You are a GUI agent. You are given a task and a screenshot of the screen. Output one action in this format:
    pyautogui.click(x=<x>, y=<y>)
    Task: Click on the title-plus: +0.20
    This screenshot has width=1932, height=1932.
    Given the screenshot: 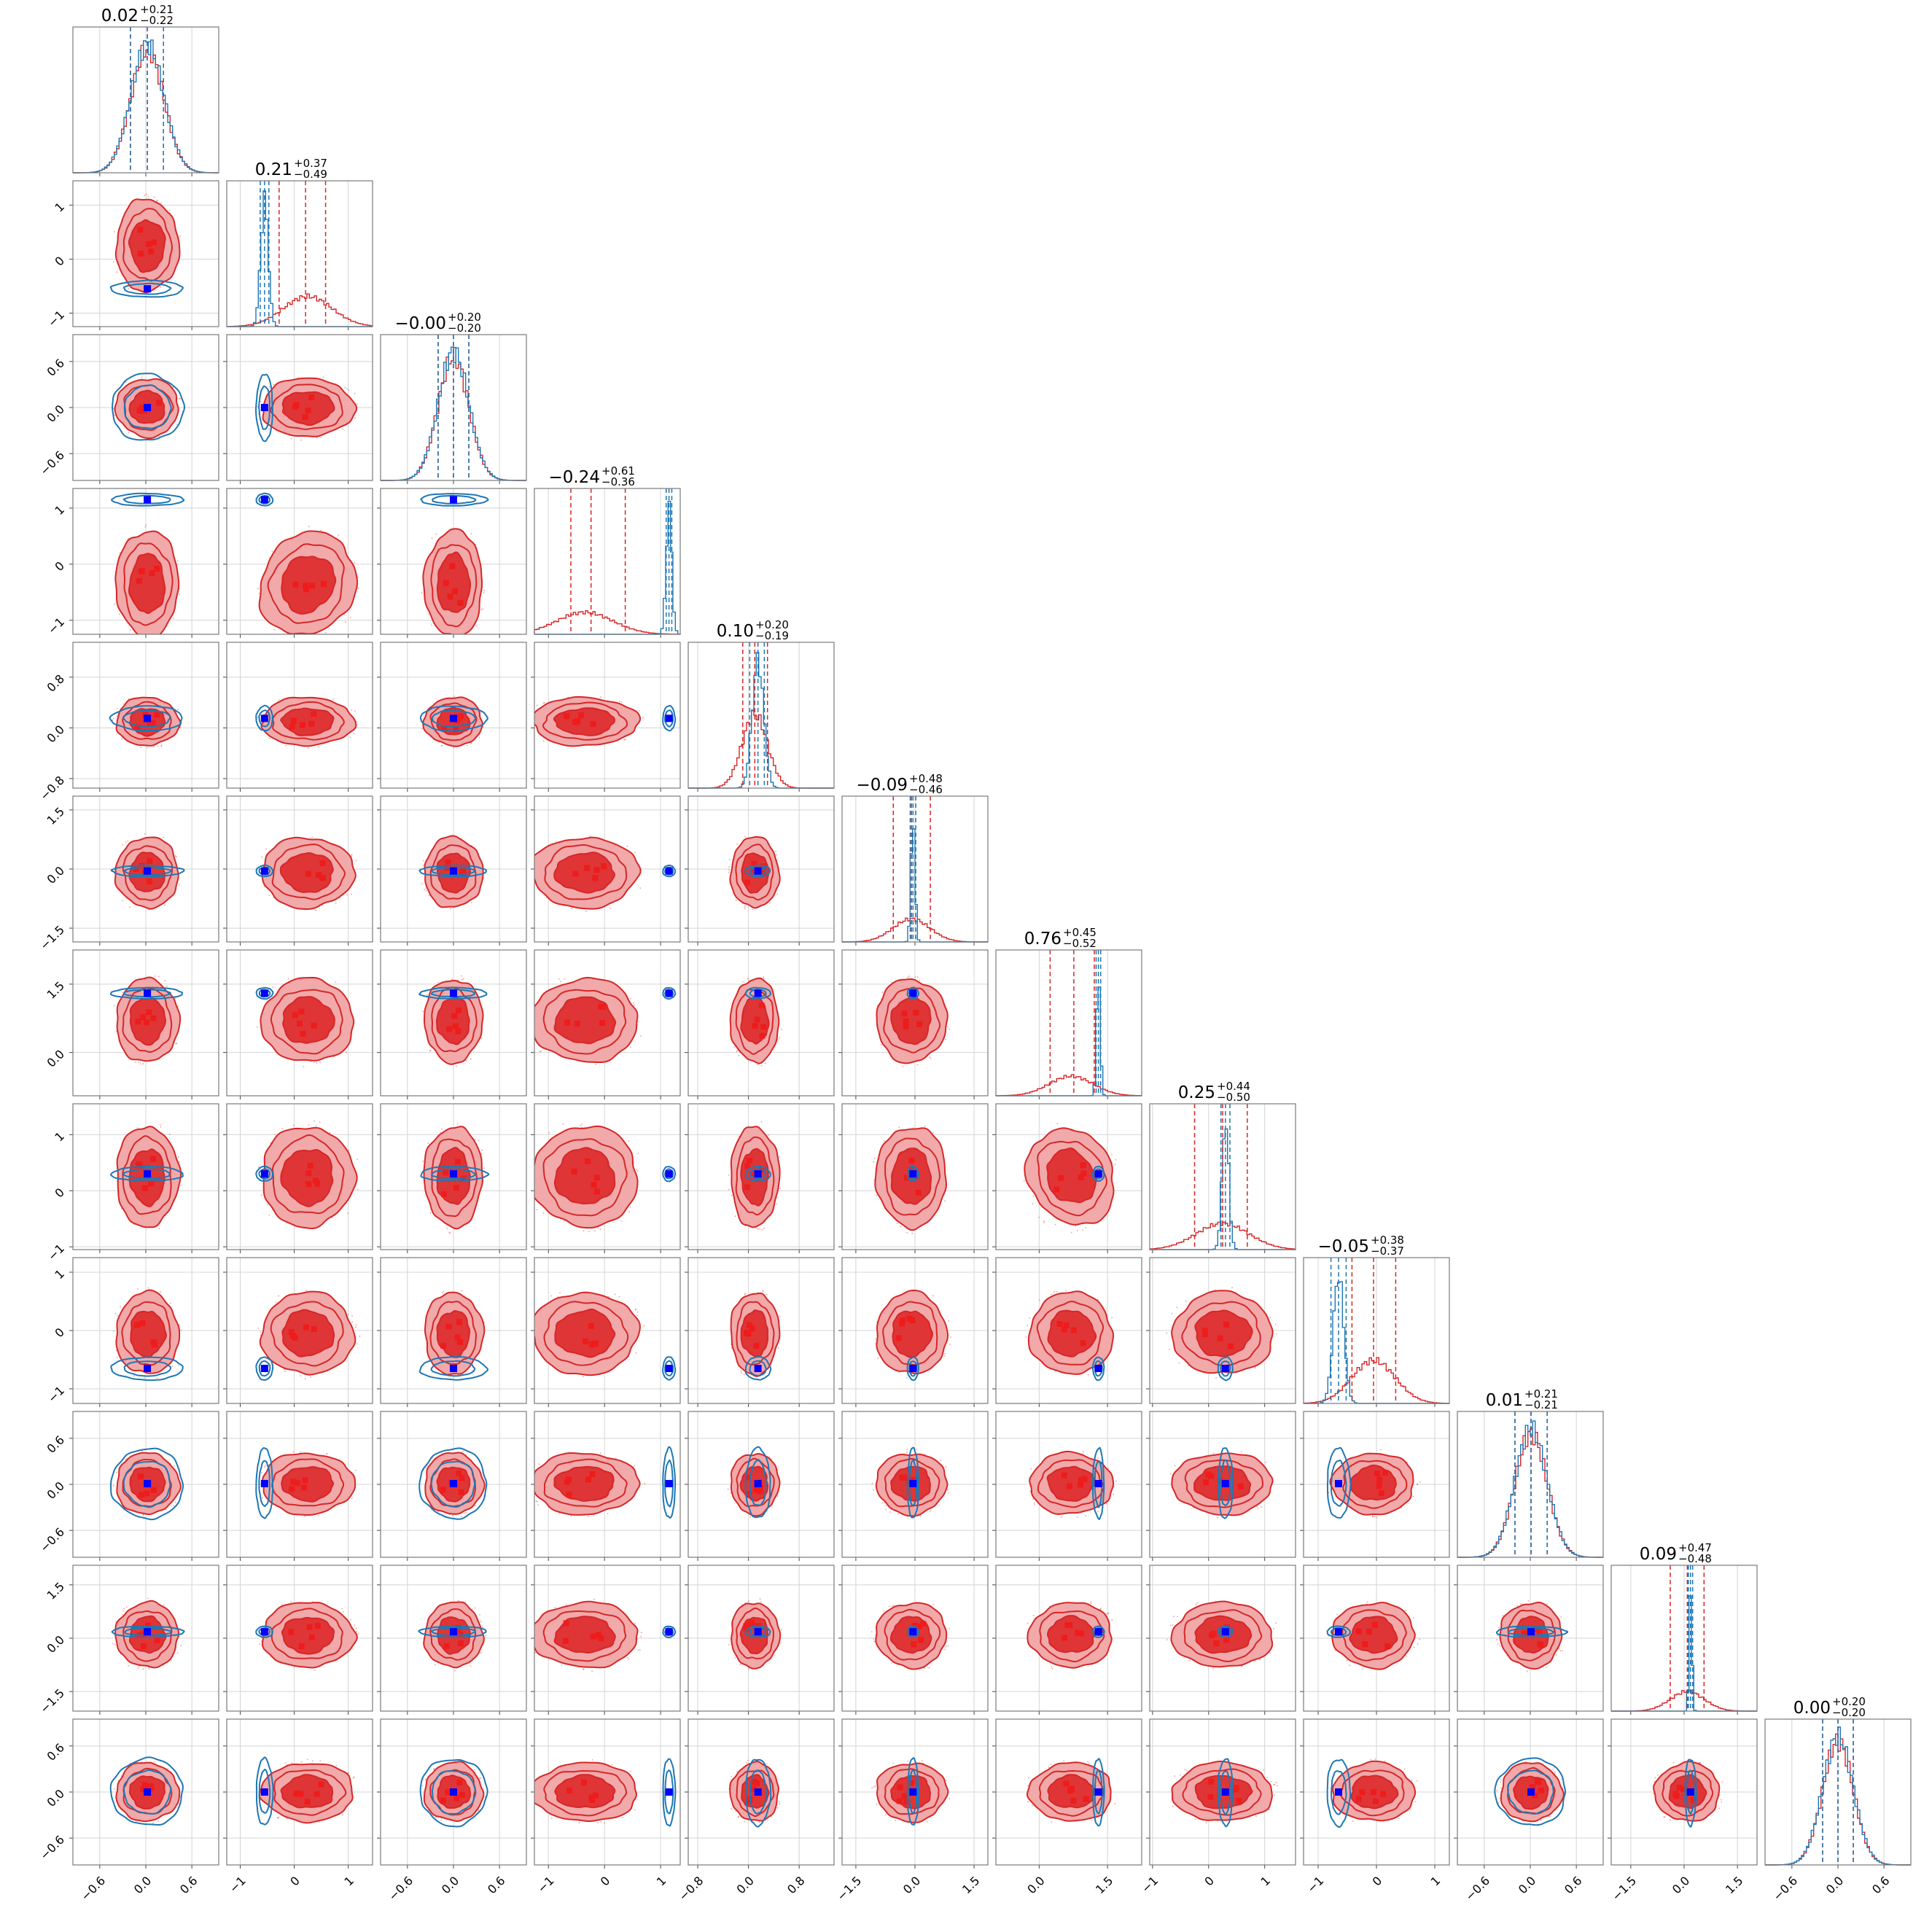 What is the action you would take?
    pyautogui.click(x=772, y=624)
    